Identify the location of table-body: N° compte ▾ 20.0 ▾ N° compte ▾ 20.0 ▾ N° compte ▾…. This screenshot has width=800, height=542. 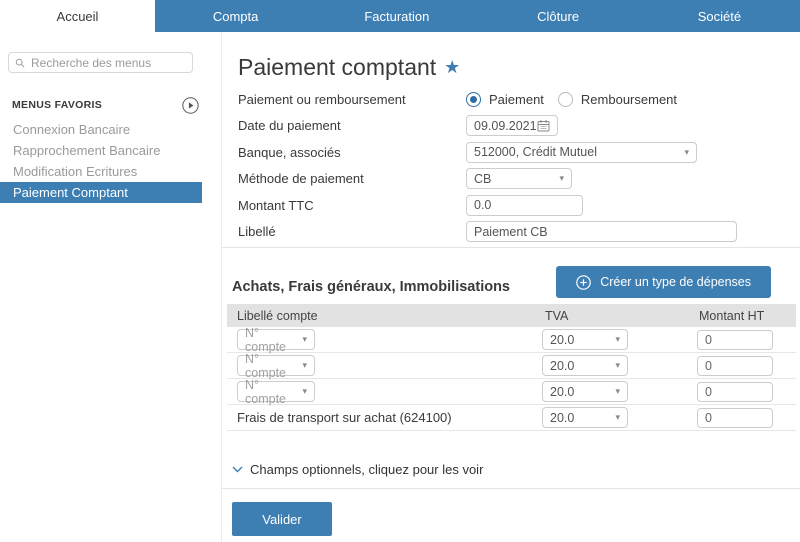
(511, 378).